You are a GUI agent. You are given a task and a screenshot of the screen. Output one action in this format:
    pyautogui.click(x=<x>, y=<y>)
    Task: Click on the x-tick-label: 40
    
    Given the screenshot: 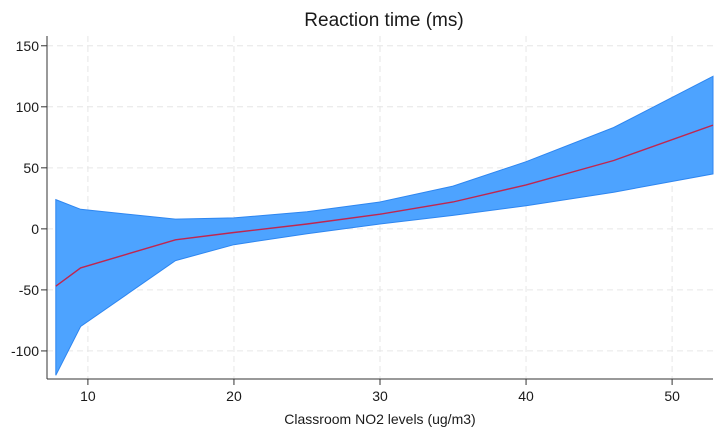 What is the action you would take?
    pyautogui.click(x=526, y=396)
    